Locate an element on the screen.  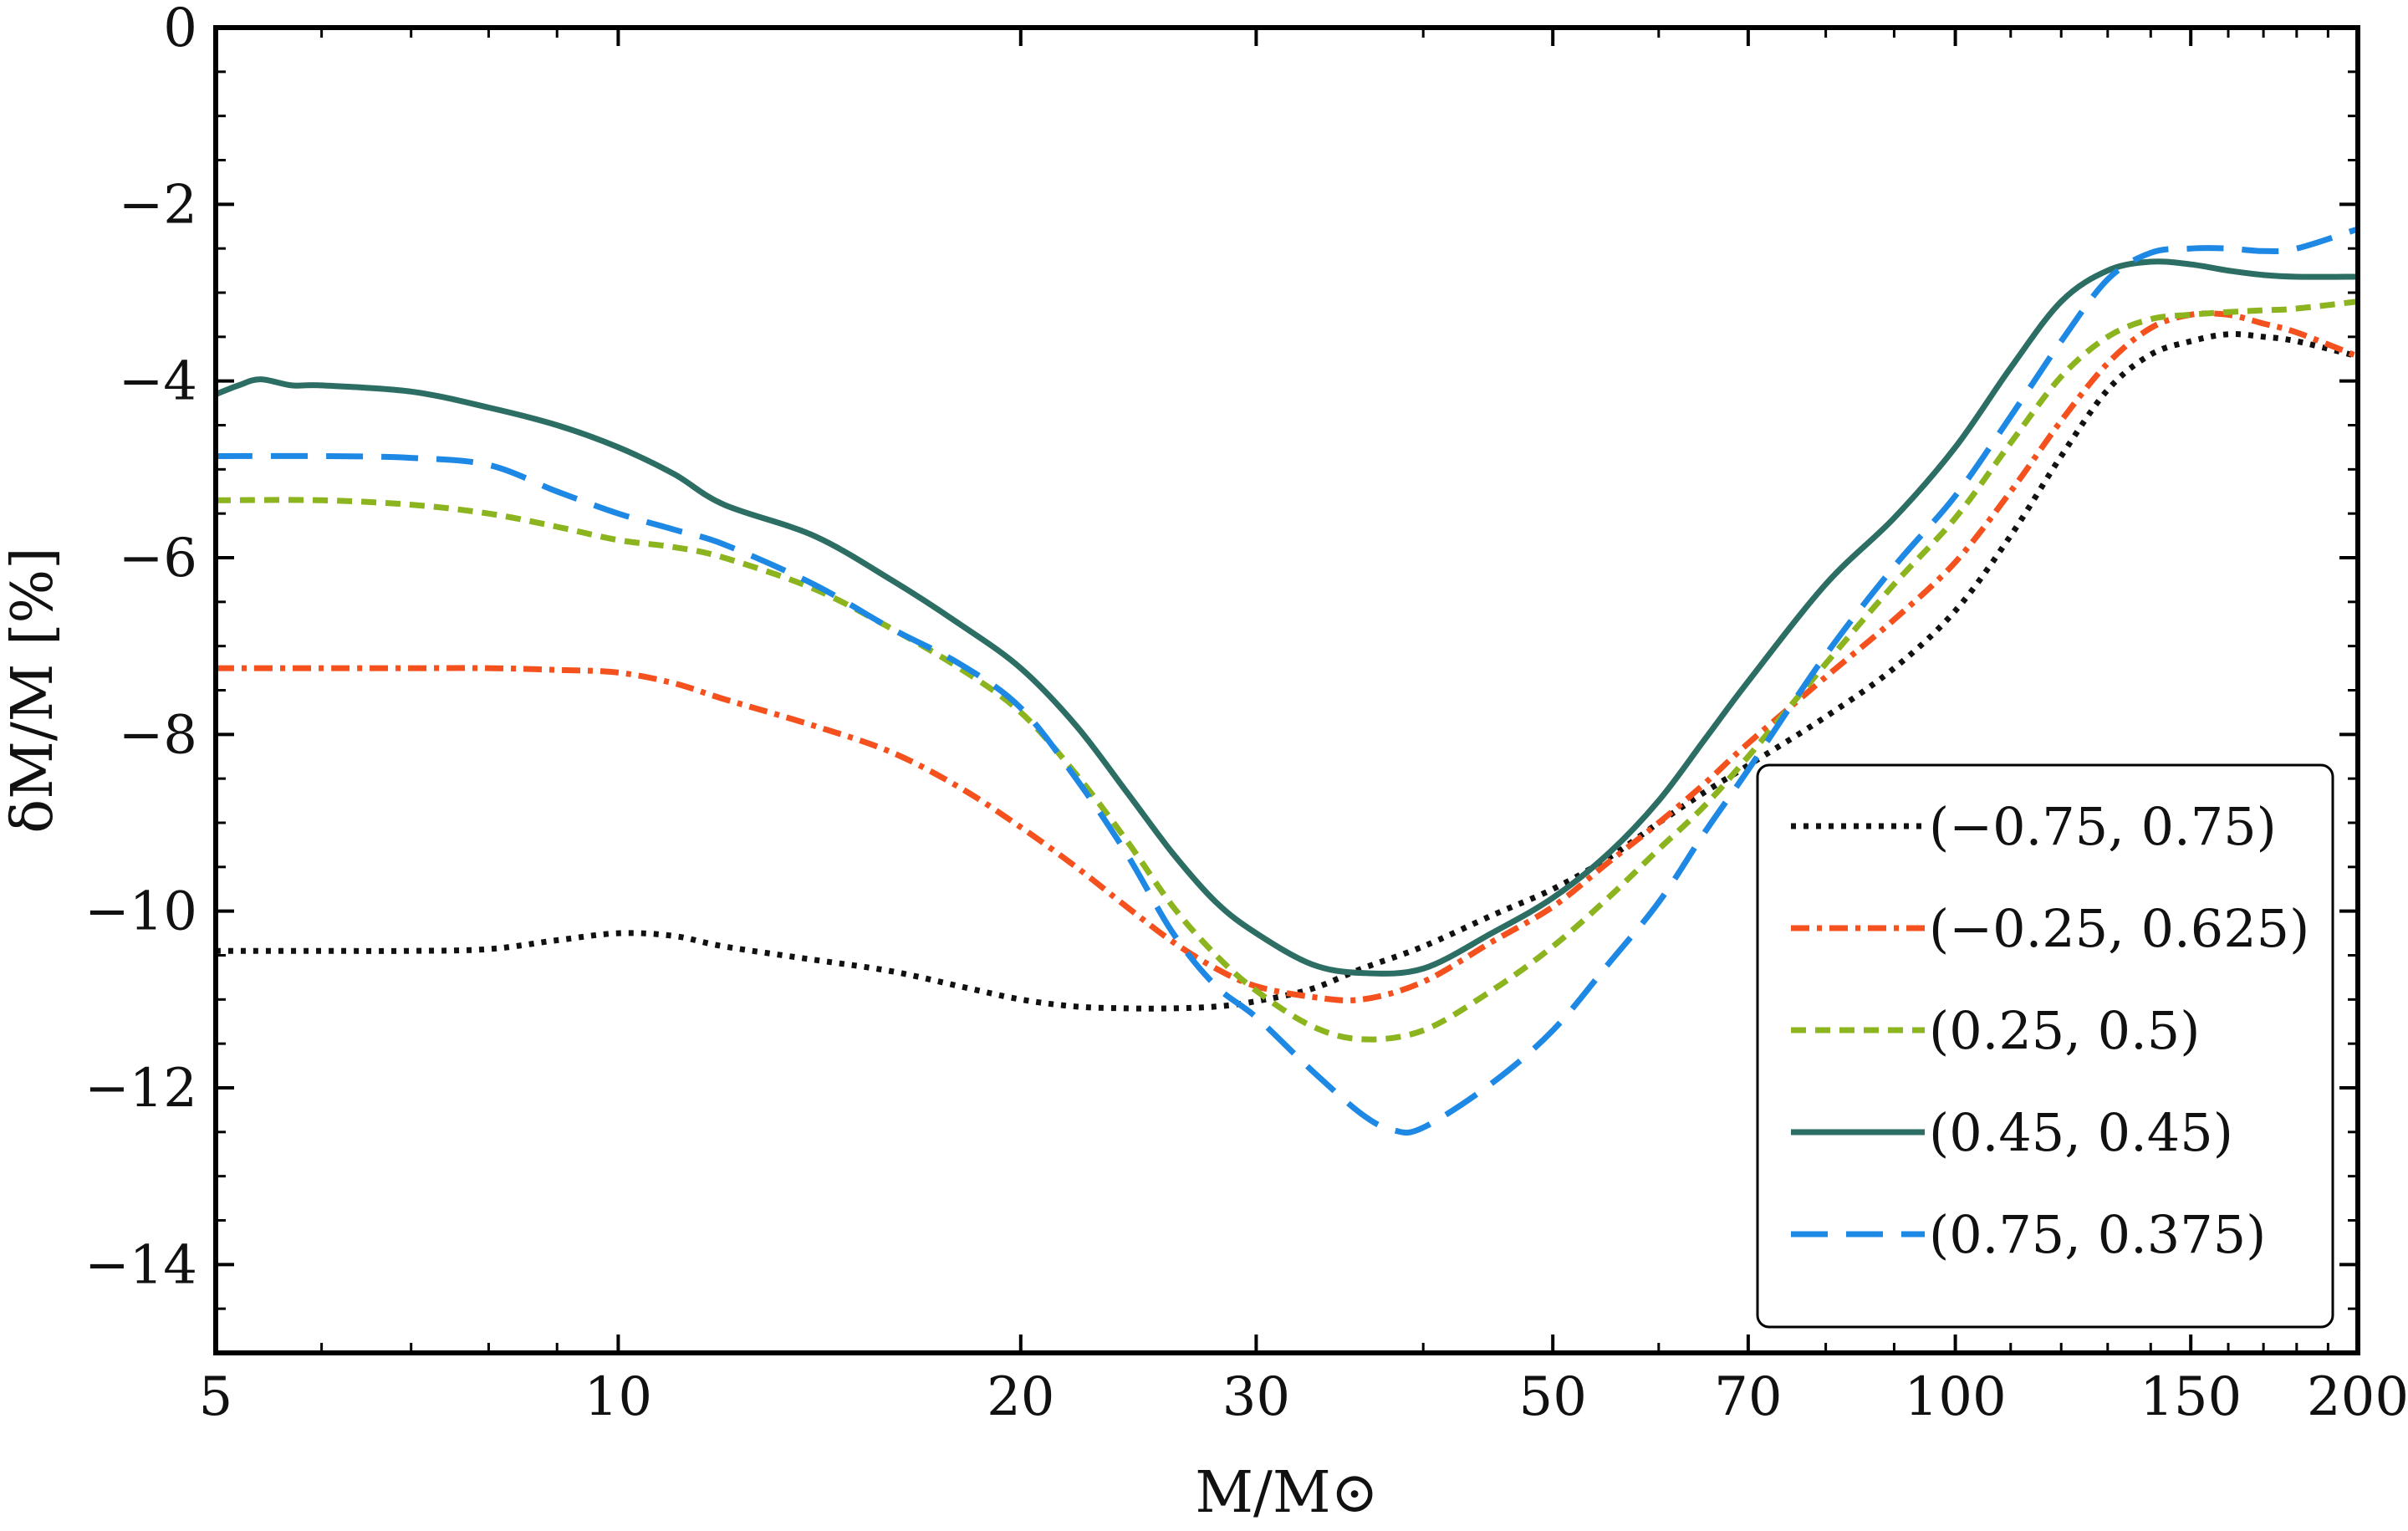
x-tick-label: 5 is located at coordinates (216, 1397).